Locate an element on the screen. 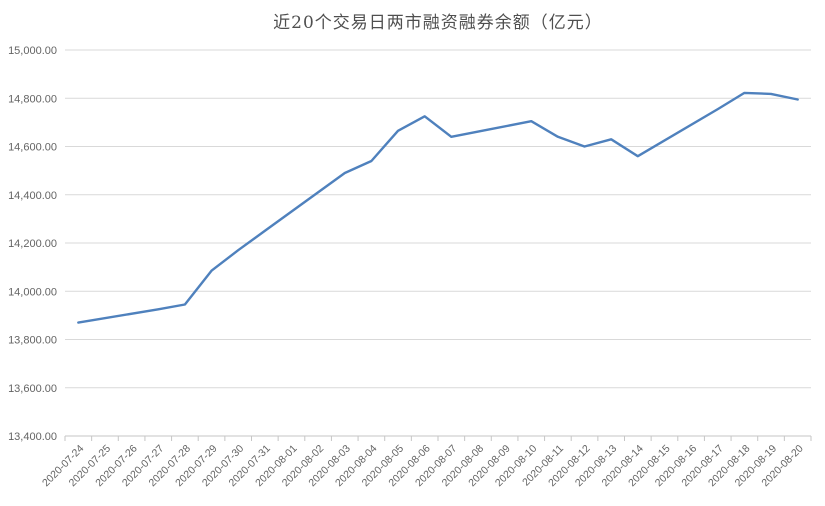 The width and height of the screenshot is (825, 506). y-axis-tick-label: 13,600.00 is located at coordinates (32, 389).